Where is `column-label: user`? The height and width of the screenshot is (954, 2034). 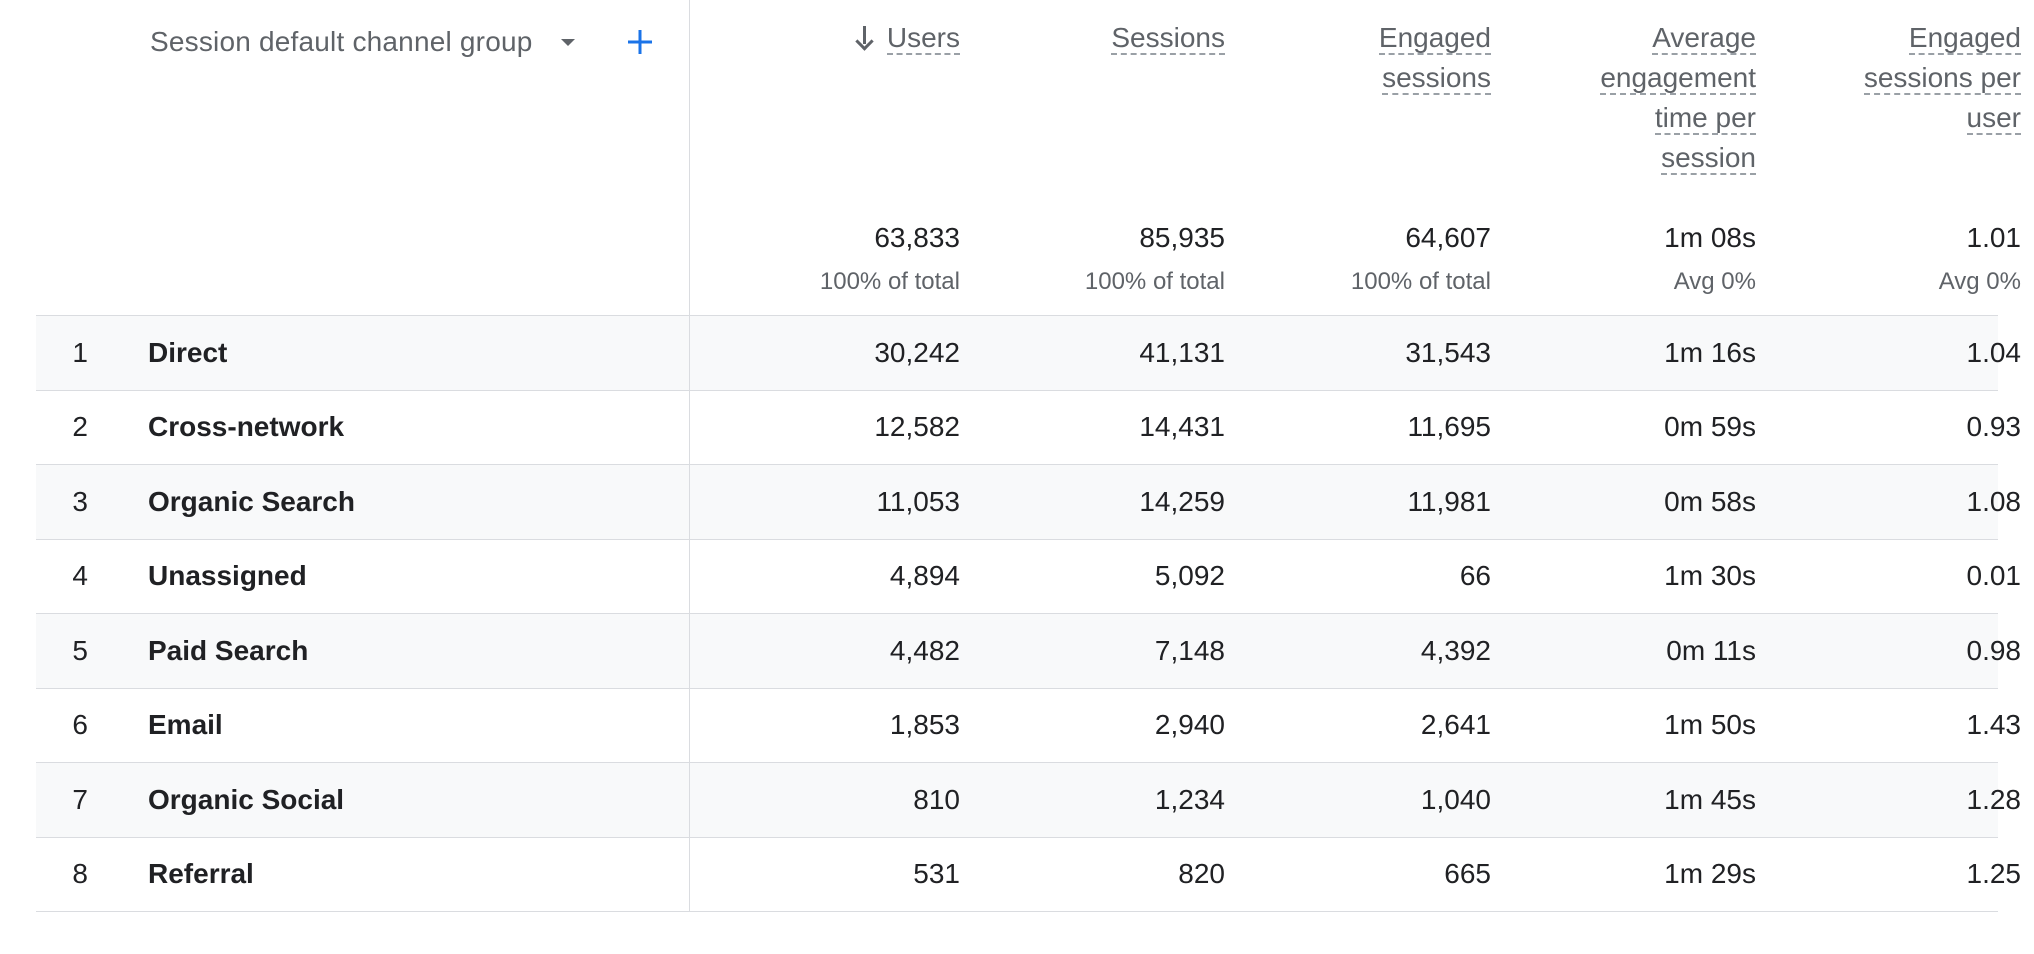 column-label: user is located at coordinates (1993, 118).